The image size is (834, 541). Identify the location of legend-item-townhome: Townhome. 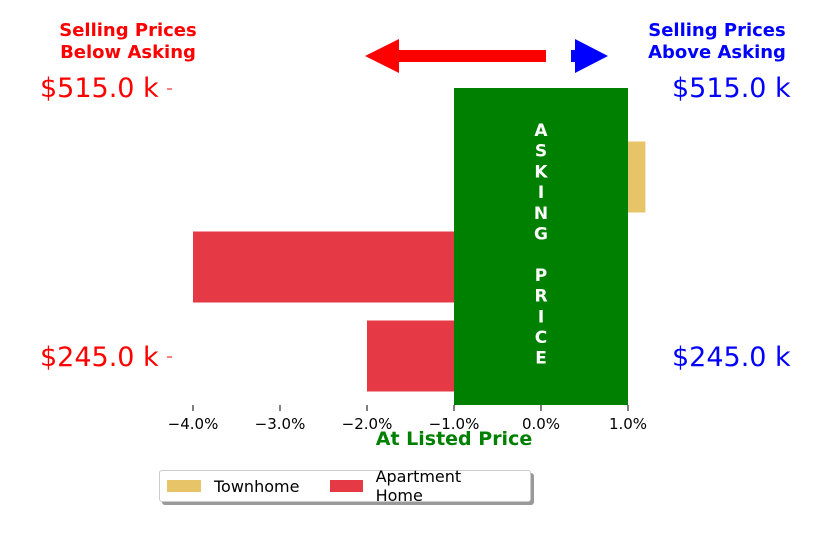
(233, 486).